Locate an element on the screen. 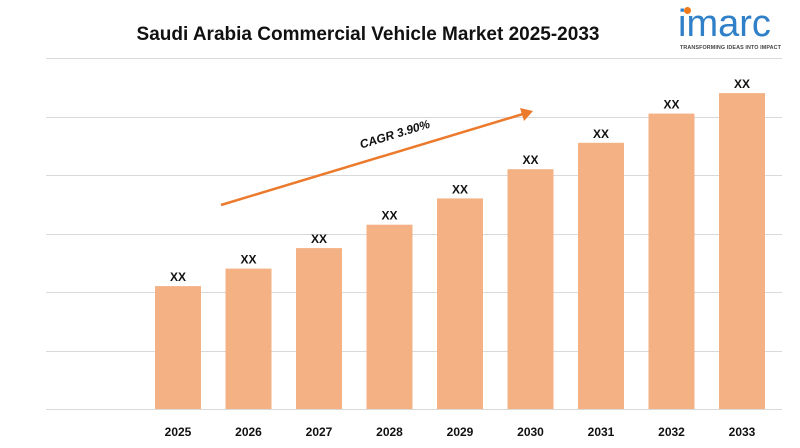  x-tick-label: 2028 is located at coordinates (389, 432).